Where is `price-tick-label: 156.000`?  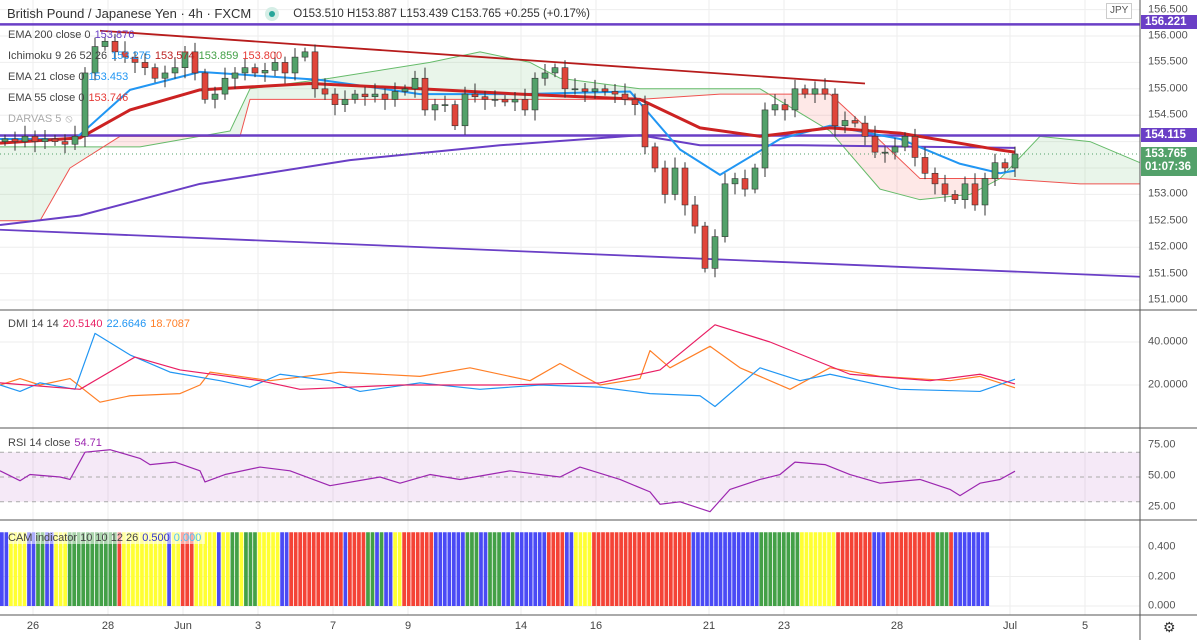 price-tick-label: 156.000 is located at coordinates (1168, 35).